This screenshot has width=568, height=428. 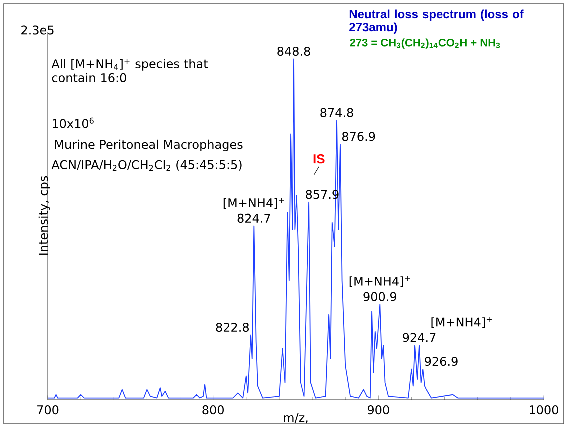 What do you see at coordinates (419, 337) in the screenshot?
I see `annotation: 924.7` at bounding box center [419, 337].